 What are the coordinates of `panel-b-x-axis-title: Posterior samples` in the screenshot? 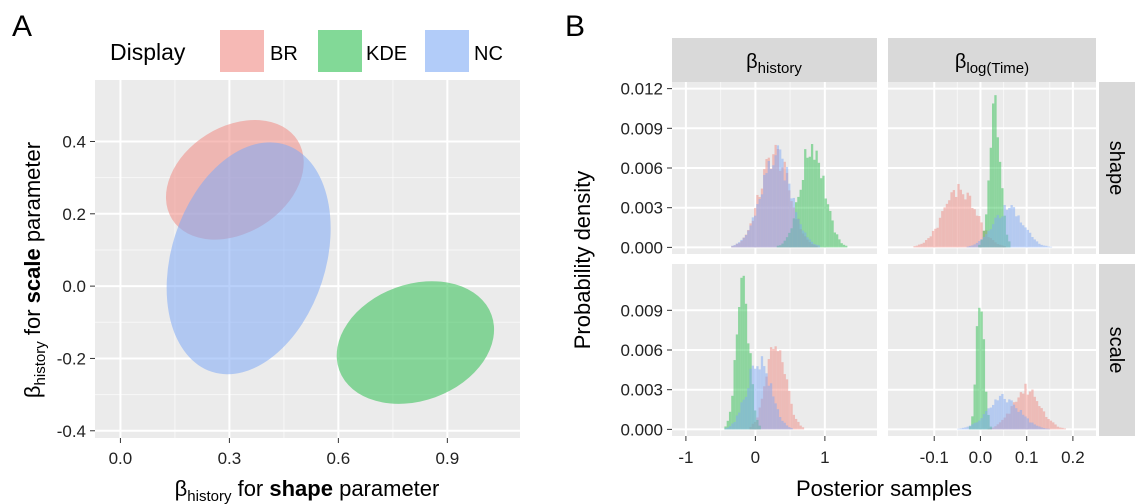 It's located at (884, 488).